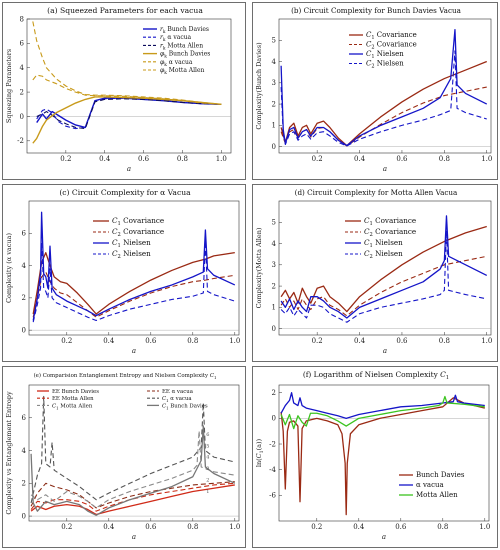 The image size is (500, 550). I want to click on x-axis-label-a: a, so click(129, 169).